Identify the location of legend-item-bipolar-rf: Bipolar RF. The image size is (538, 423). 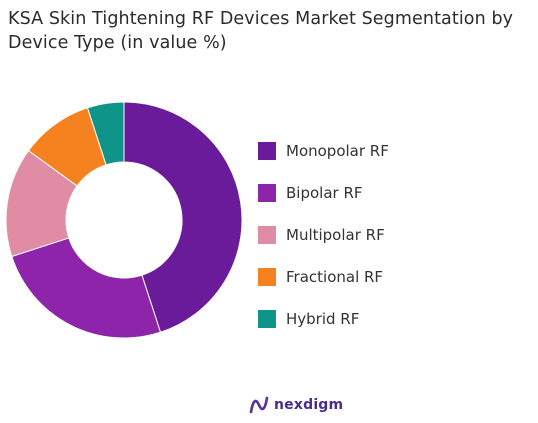
(323, 193).